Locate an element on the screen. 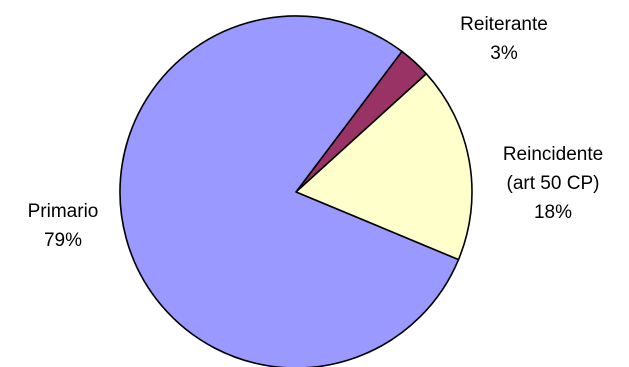 Image resolution: width=629 pixels, height=367 pixels. data-label-reincidente-art-50-cp: Reincidente (art 50 CP) 18% is located at coordinates (553, 183).